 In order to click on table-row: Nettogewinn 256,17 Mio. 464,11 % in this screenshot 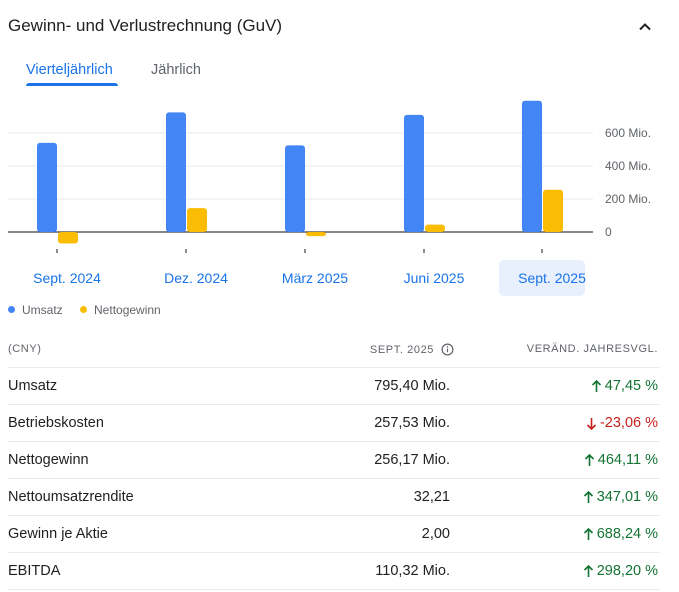, I will do `click(334, 460)`.